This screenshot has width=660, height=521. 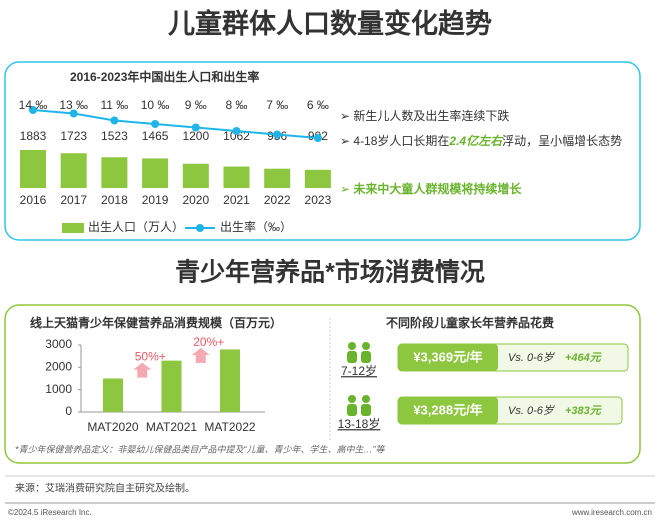 I want to click on amount: ¥3,369元/年, so click(x=447, y=356).